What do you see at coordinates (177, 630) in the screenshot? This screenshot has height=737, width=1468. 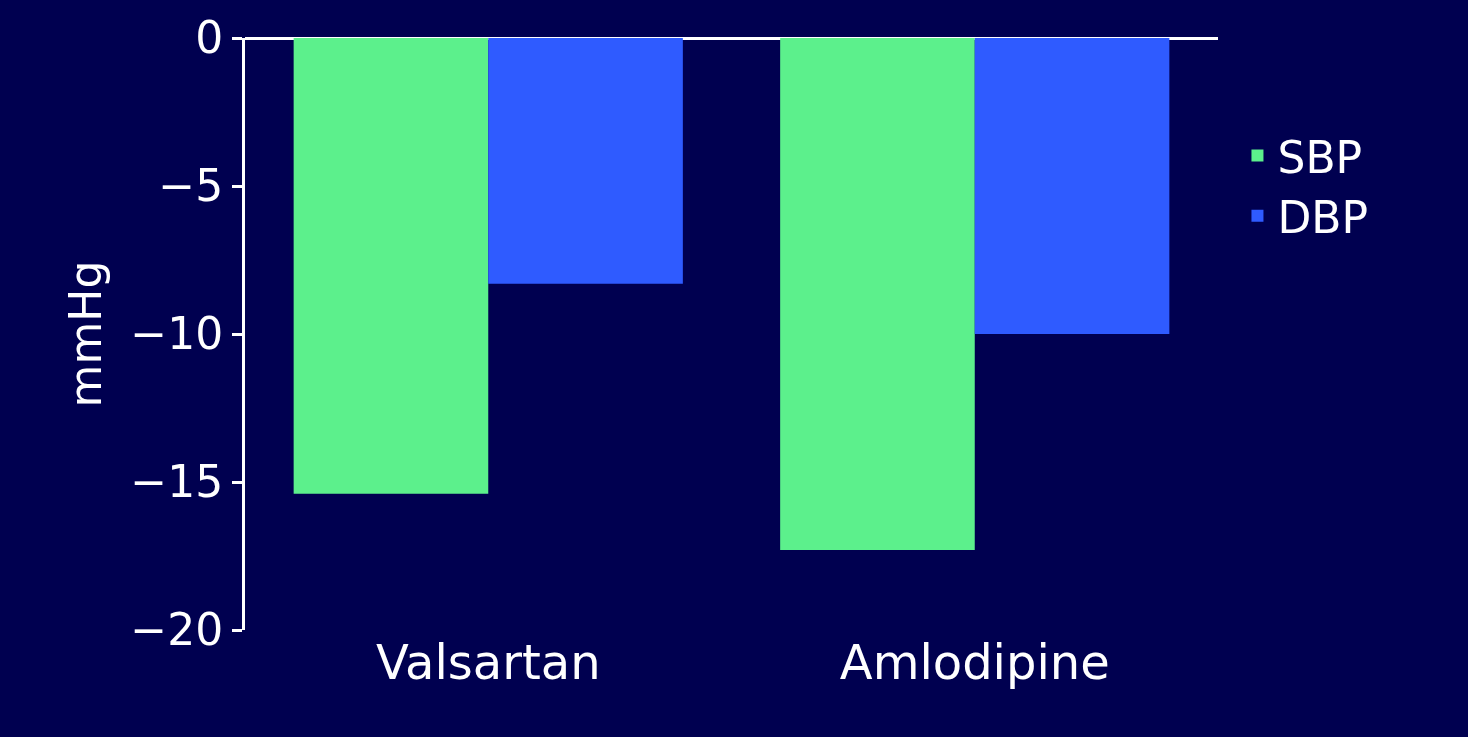 I see `y-tick-label: −20` at bounding box center [177, 630].